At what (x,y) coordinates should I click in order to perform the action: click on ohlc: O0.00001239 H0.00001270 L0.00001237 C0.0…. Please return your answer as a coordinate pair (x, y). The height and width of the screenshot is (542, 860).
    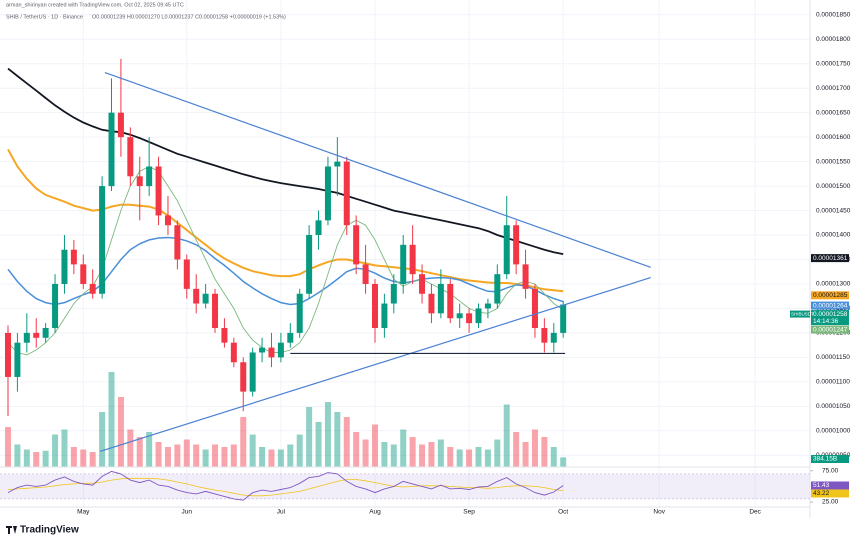
    Looking at the image, I should click on (189, 17).